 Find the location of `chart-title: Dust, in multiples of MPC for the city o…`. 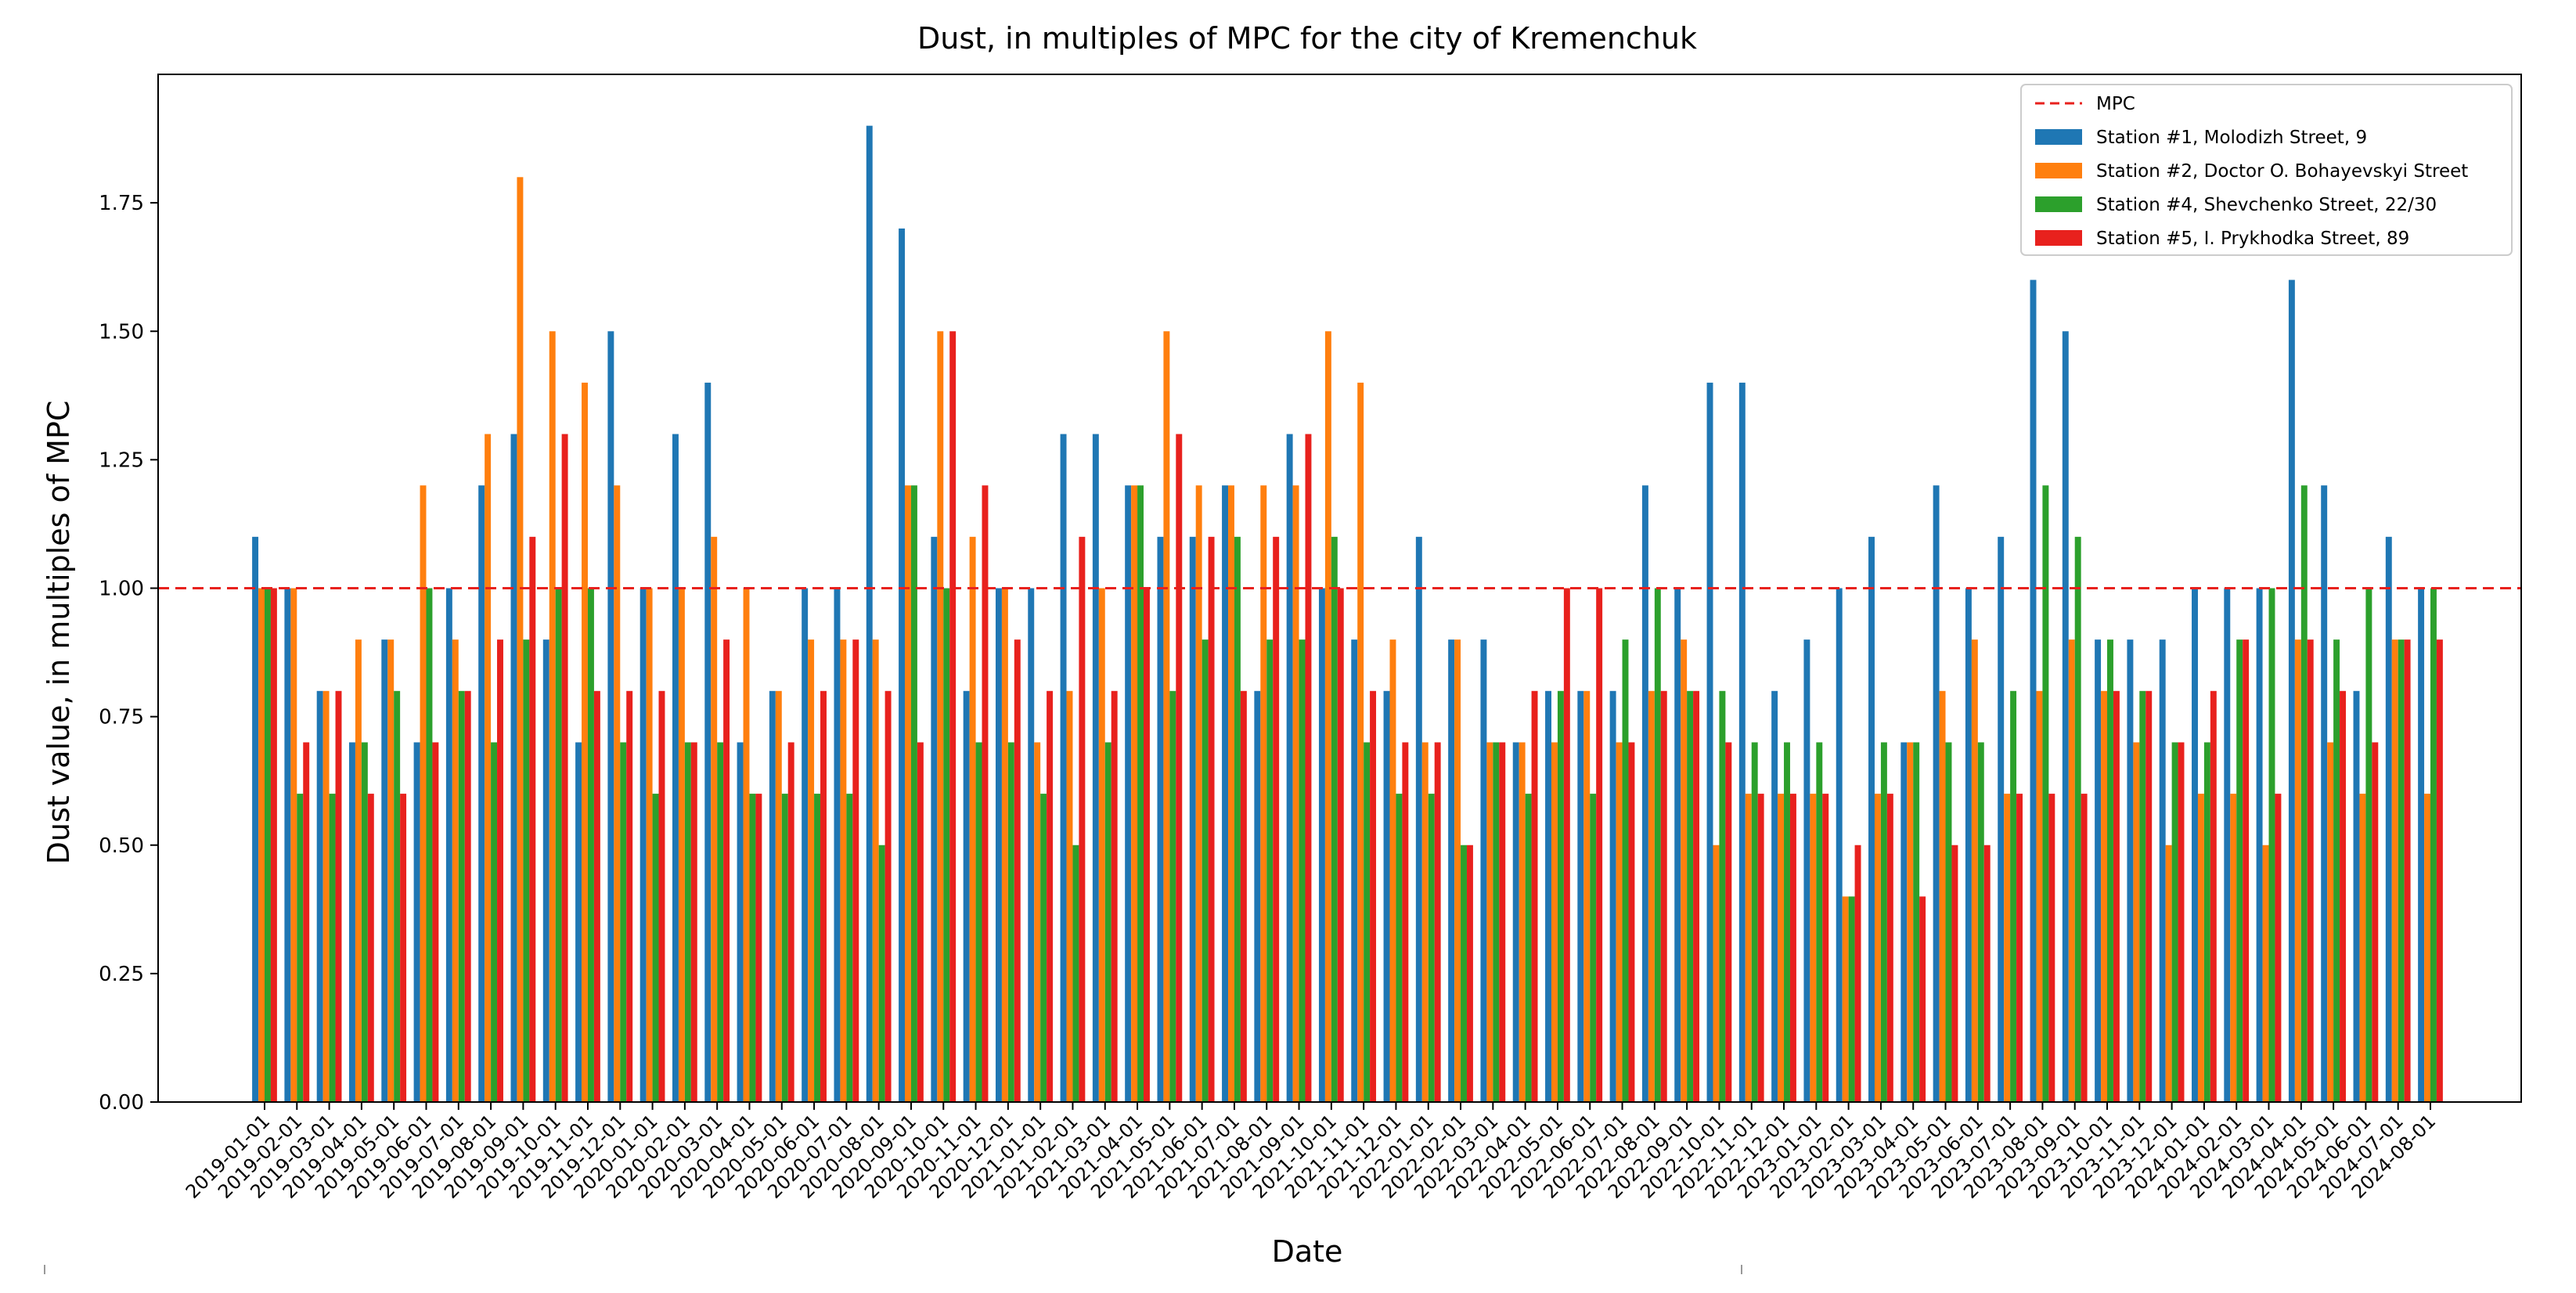

chart-title: Dust, in multiples of MPC for the city o… is located at coordinates (1307, 39).